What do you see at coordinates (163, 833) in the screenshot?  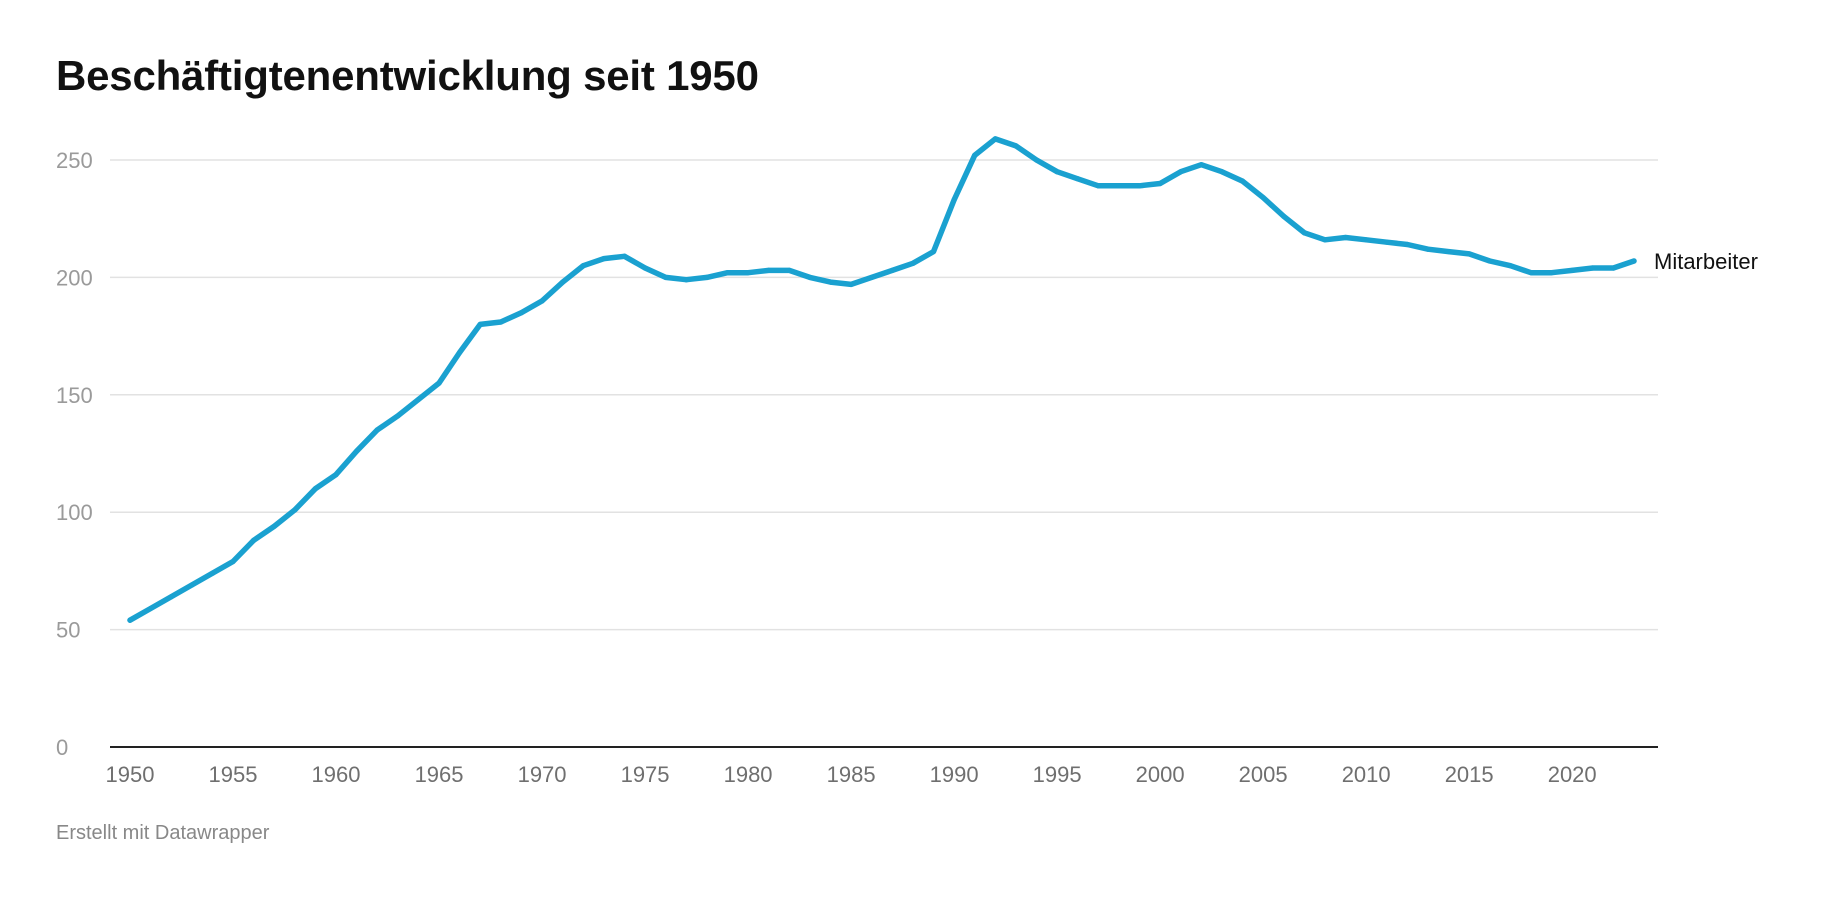 I see `source-footer: Erstellt mit Datawrapper` at bounding box center [163, 833].